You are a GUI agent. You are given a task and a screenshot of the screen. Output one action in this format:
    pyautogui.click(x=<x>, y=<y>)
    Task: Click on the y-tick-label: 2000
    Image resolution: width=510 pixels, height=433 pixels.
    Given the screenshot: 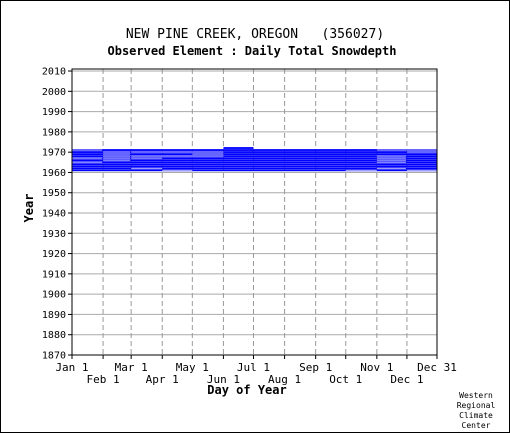 What is the action you would take?
    pyautogui.click(x=54, y=92)
    